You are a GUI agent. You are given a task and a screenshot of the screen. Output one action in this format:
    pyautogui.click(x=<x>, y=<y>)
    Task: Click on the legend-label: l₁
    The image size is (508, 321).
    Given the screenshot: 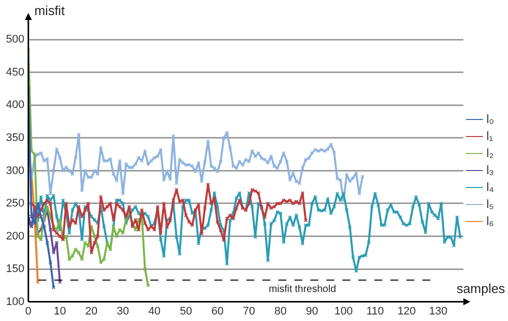 What is the action you would take?
    pyautogui.click(x=490, y=135)
    